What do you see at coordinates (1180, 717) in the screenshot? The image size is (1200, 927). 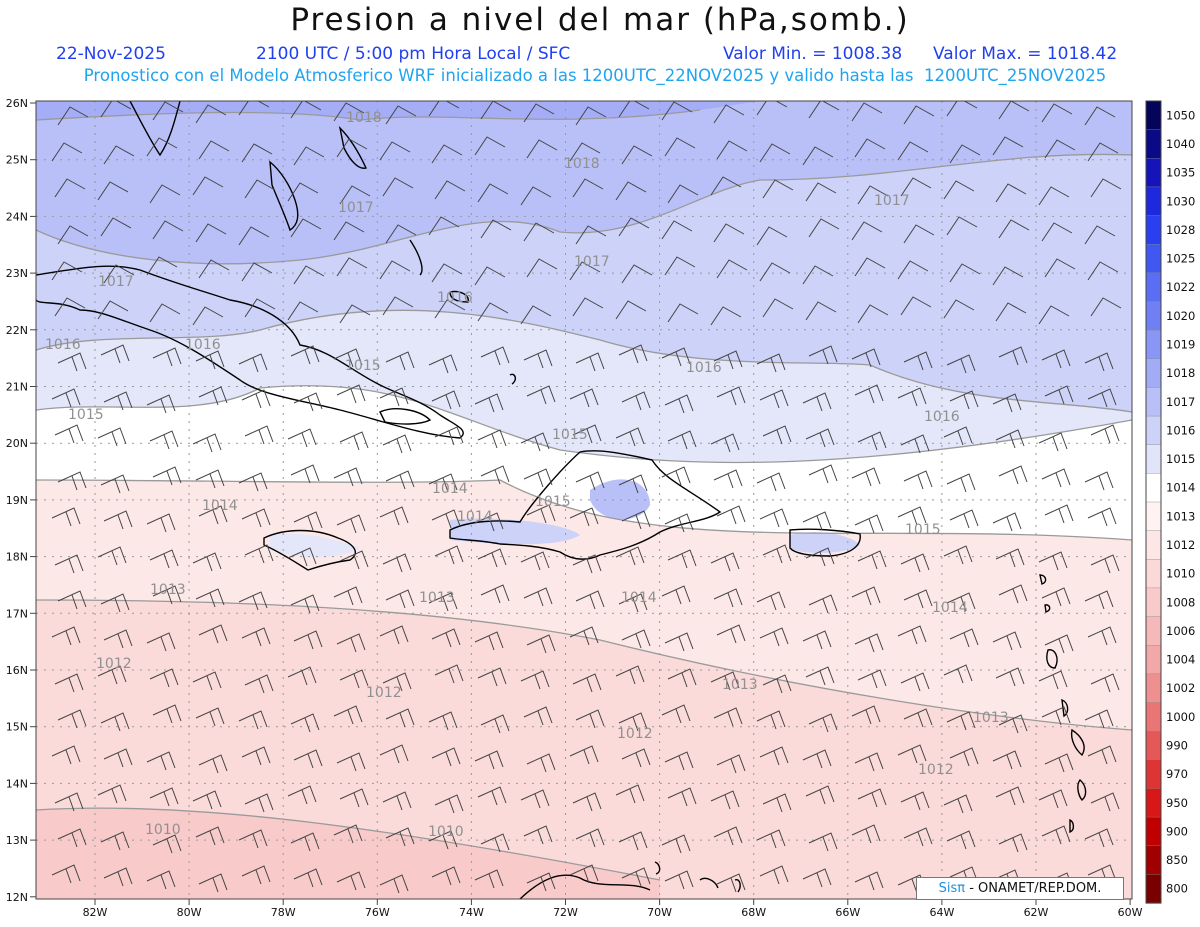 I see `colorbar-label: 1000` at bounding box center [1180, 717].